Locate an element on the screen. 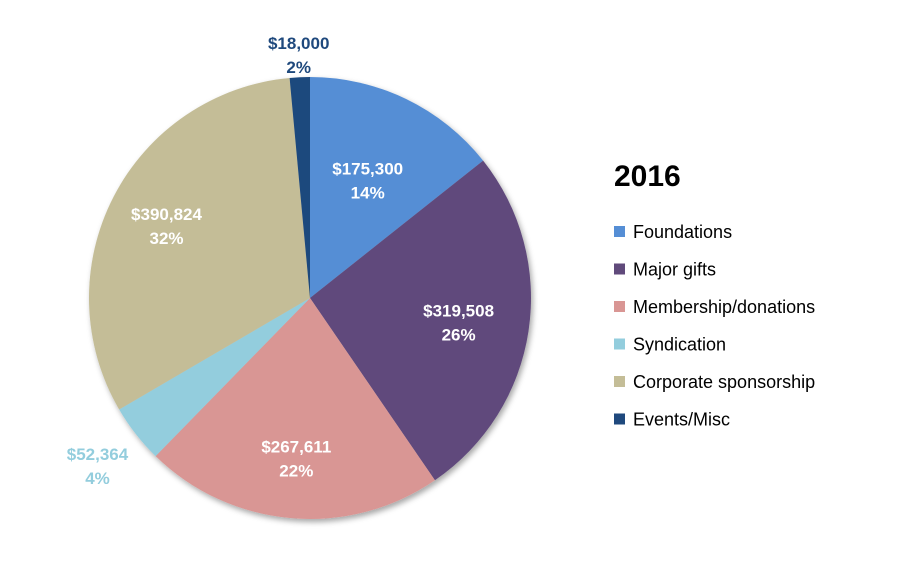 Image resolution: width=900 pixels, height=587 pixels. legend-item: Syndication is located at coordinates (670, 345).